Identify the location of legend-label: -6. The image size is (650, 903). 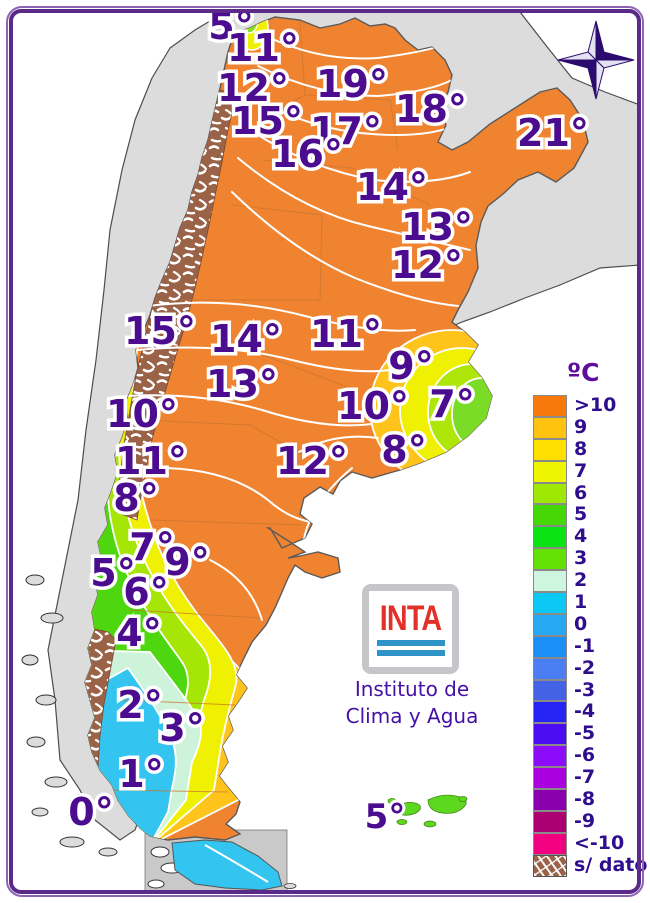
(585, 755).